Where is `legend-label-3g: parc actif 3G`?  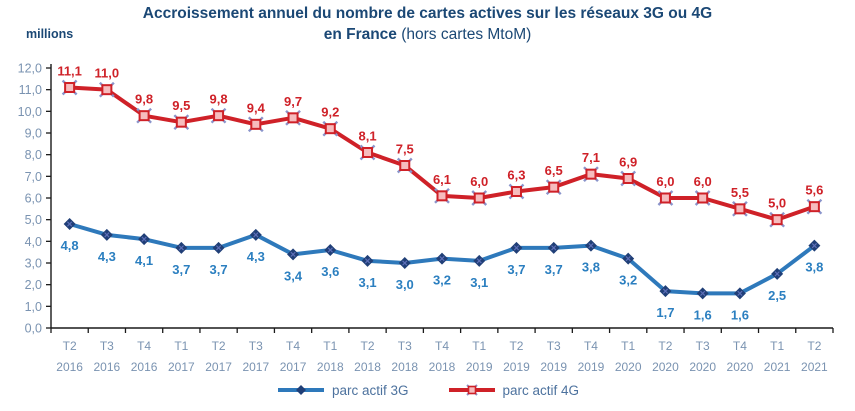
legend-label-3g: parc actif 3G is located at coordinates (370, 390).